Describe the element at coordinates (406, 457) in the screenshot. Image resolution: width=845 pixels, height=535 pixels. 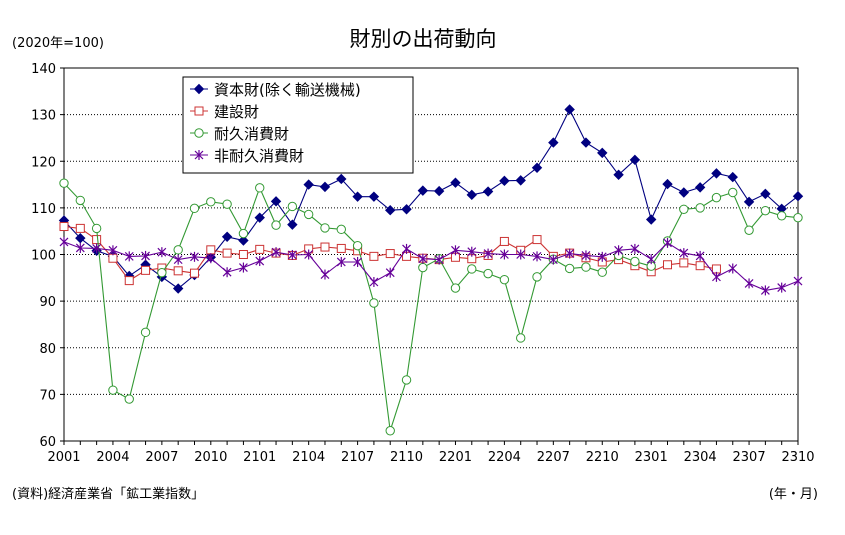
I see `x-tick-label: 2110` at that location.